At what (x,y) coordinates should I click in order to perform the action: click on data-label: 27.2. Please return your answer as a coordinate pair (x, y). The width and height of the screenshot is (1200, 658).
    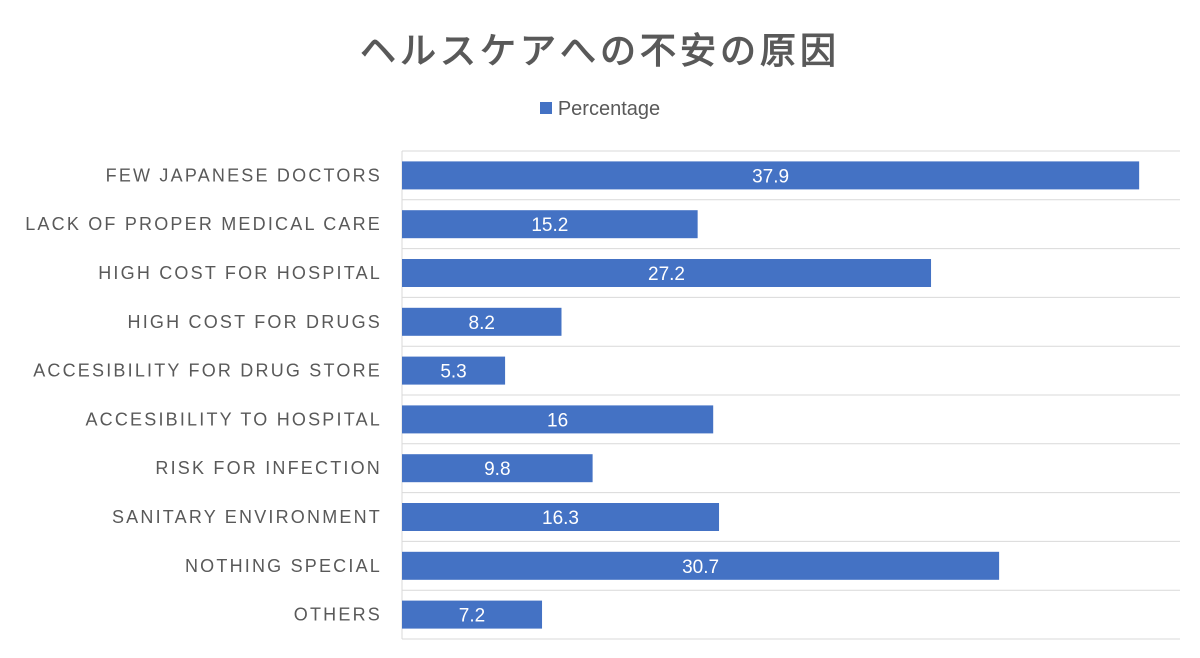
    Looking at the image, I should click on (666, 274).